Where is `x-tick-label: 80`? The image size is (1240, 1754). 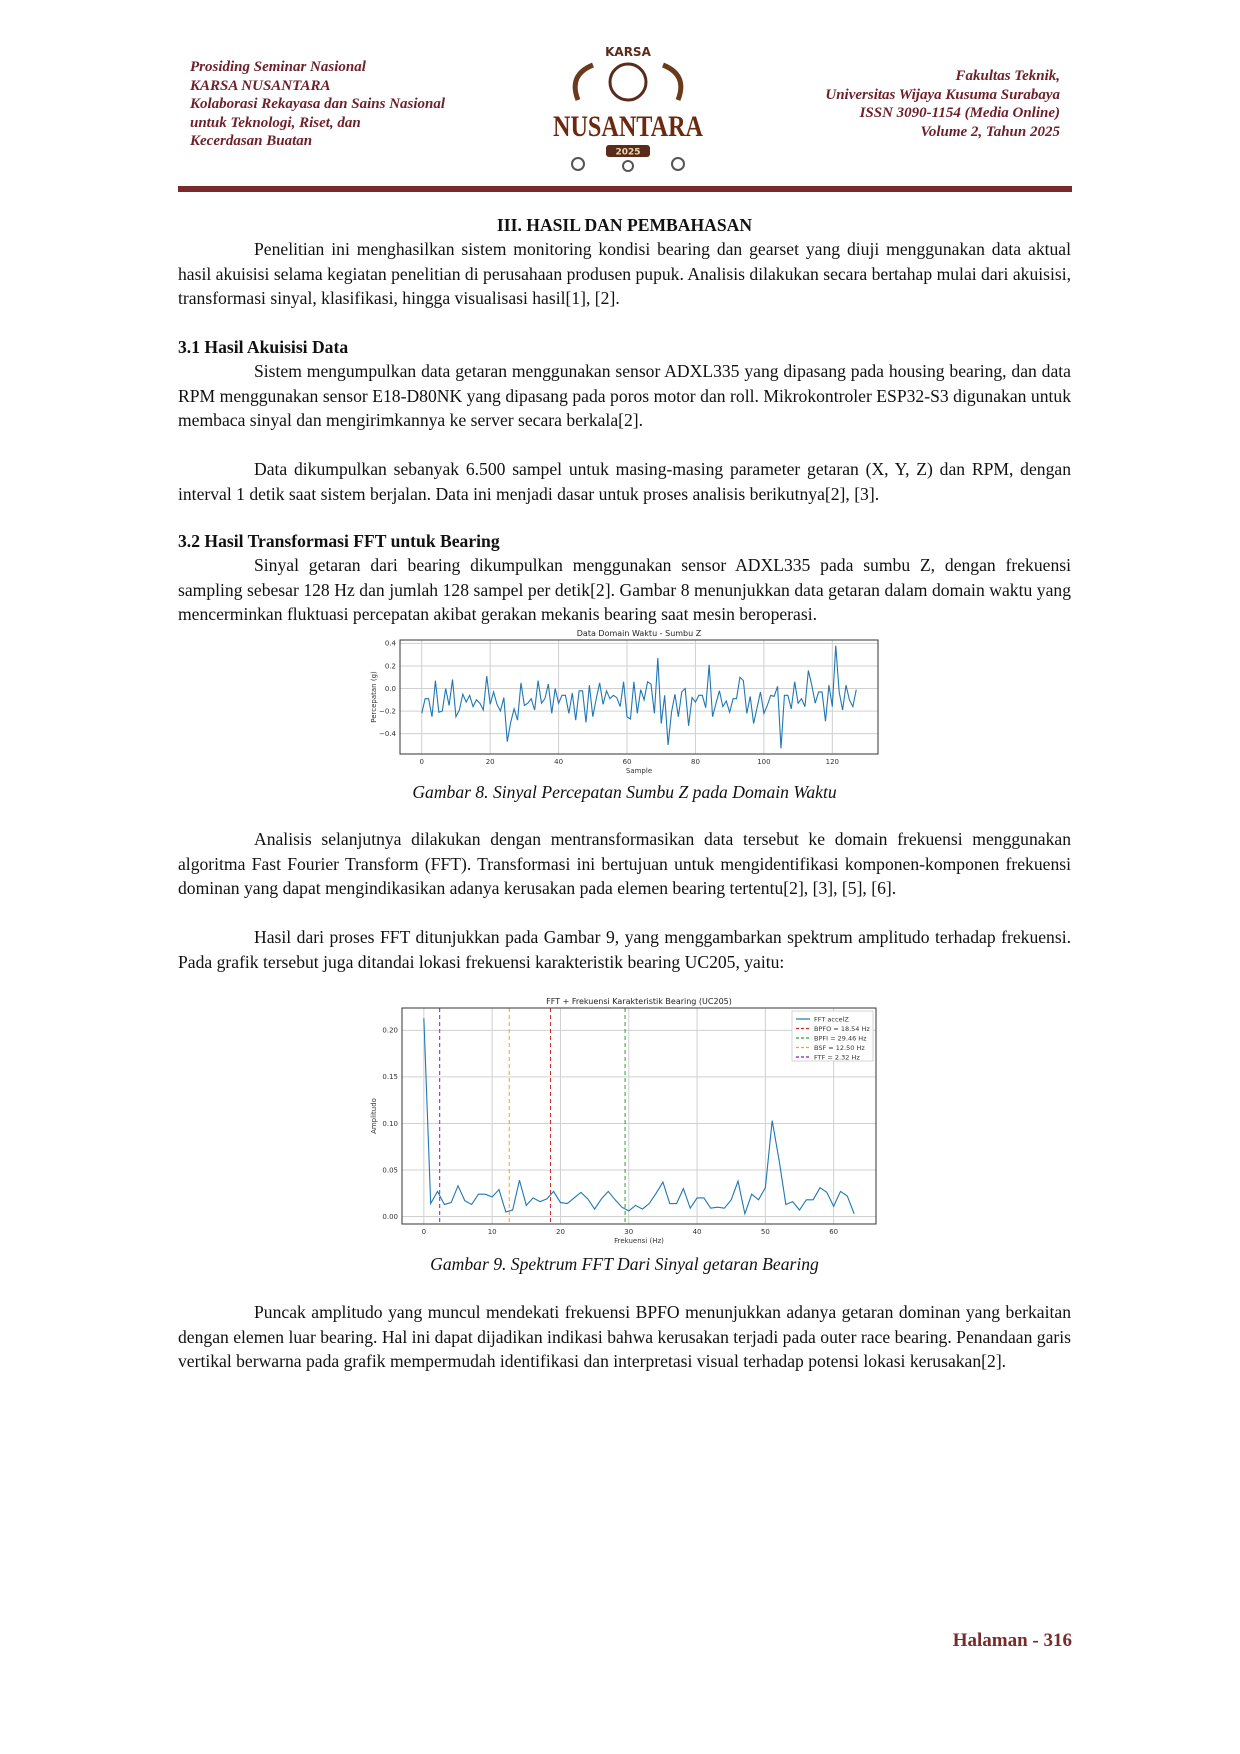 x-tick-label: 80 is located at coordinates (695, 762).